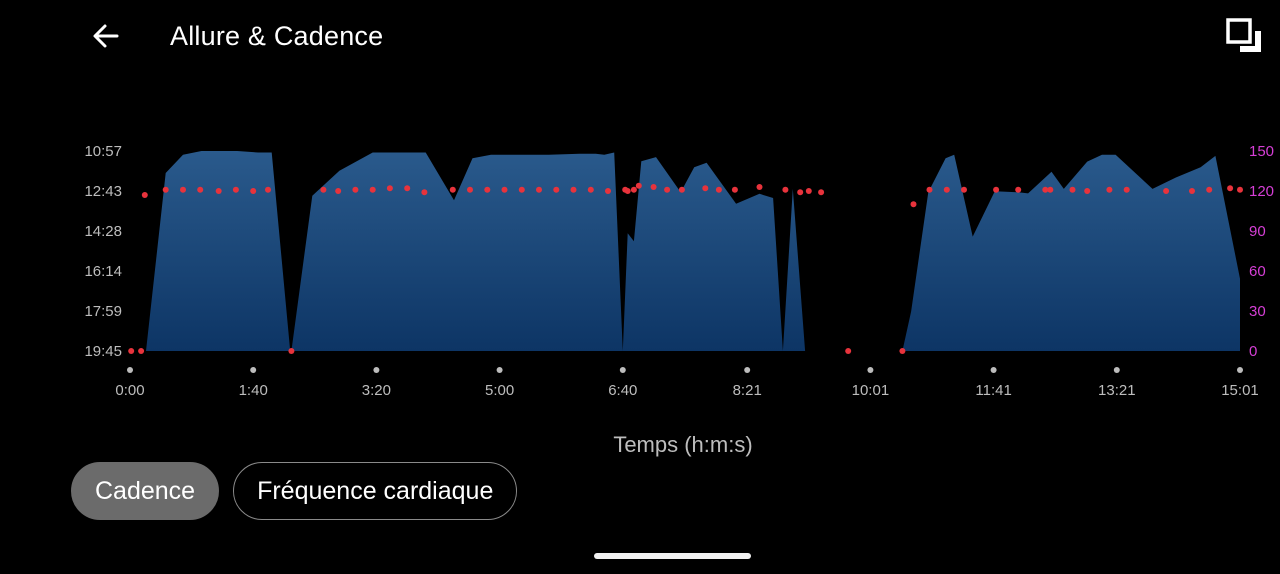  I want to click on cadence-chip: Cadence, so click(145, 491).